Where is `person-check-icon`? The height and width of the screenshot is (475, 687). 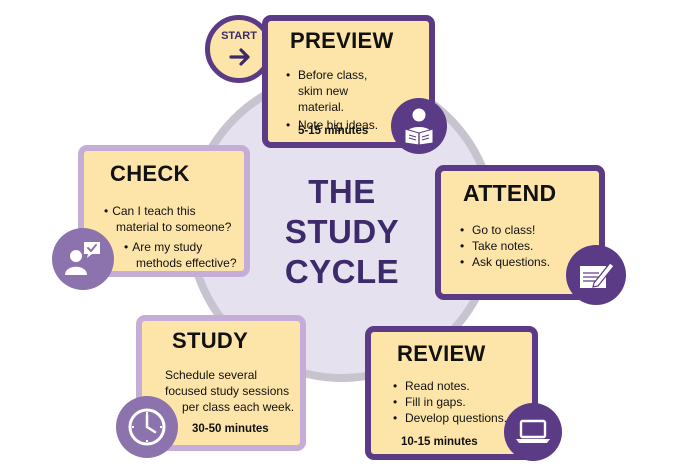 person-check-icon is located at coordinates (82, 258).